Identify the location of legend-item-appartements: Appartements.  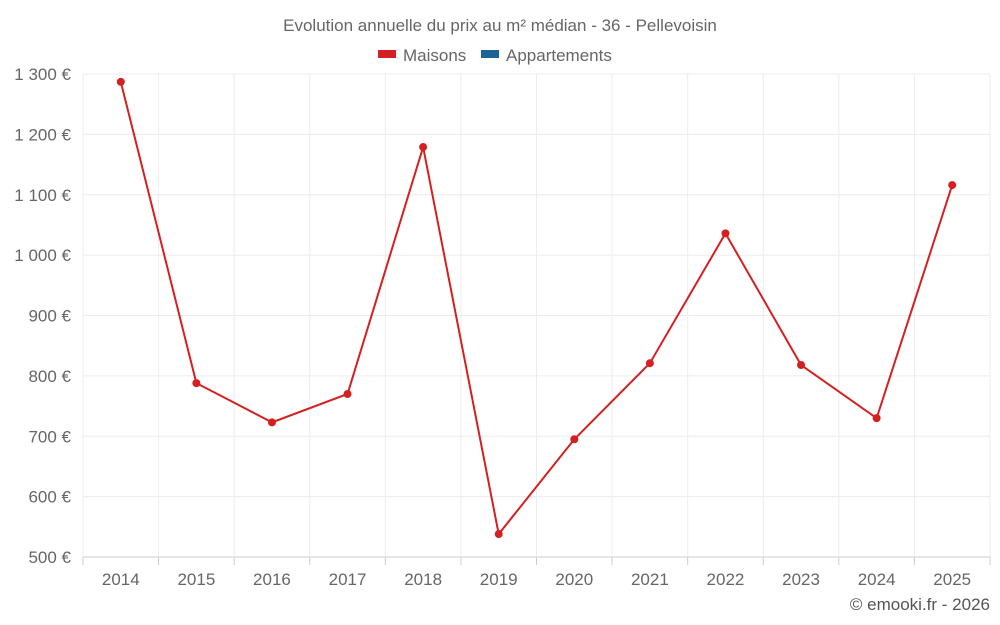
(546, 55).